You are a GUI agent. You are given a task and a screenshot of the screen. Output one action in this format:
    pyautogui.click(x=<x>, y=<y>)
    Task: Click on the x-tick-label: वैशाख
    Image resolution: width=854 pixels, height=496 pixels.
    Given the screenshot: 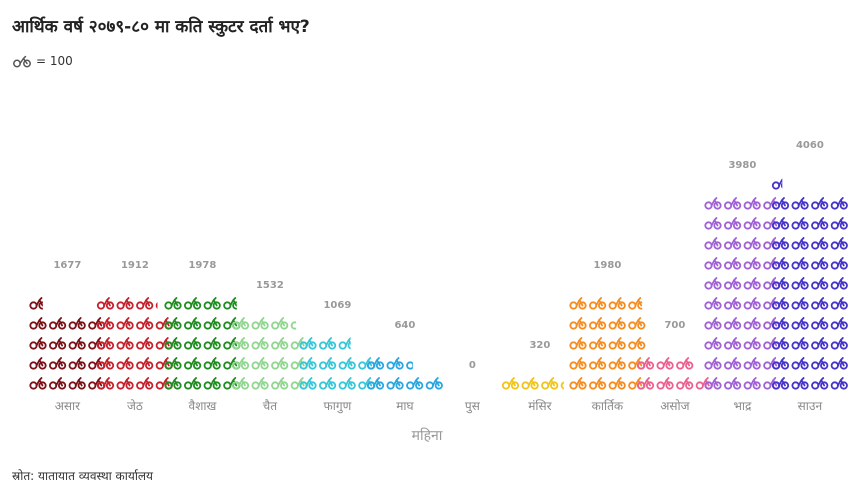 What is the action you would take?
    pyautogui.click(x=203, y=406)
    